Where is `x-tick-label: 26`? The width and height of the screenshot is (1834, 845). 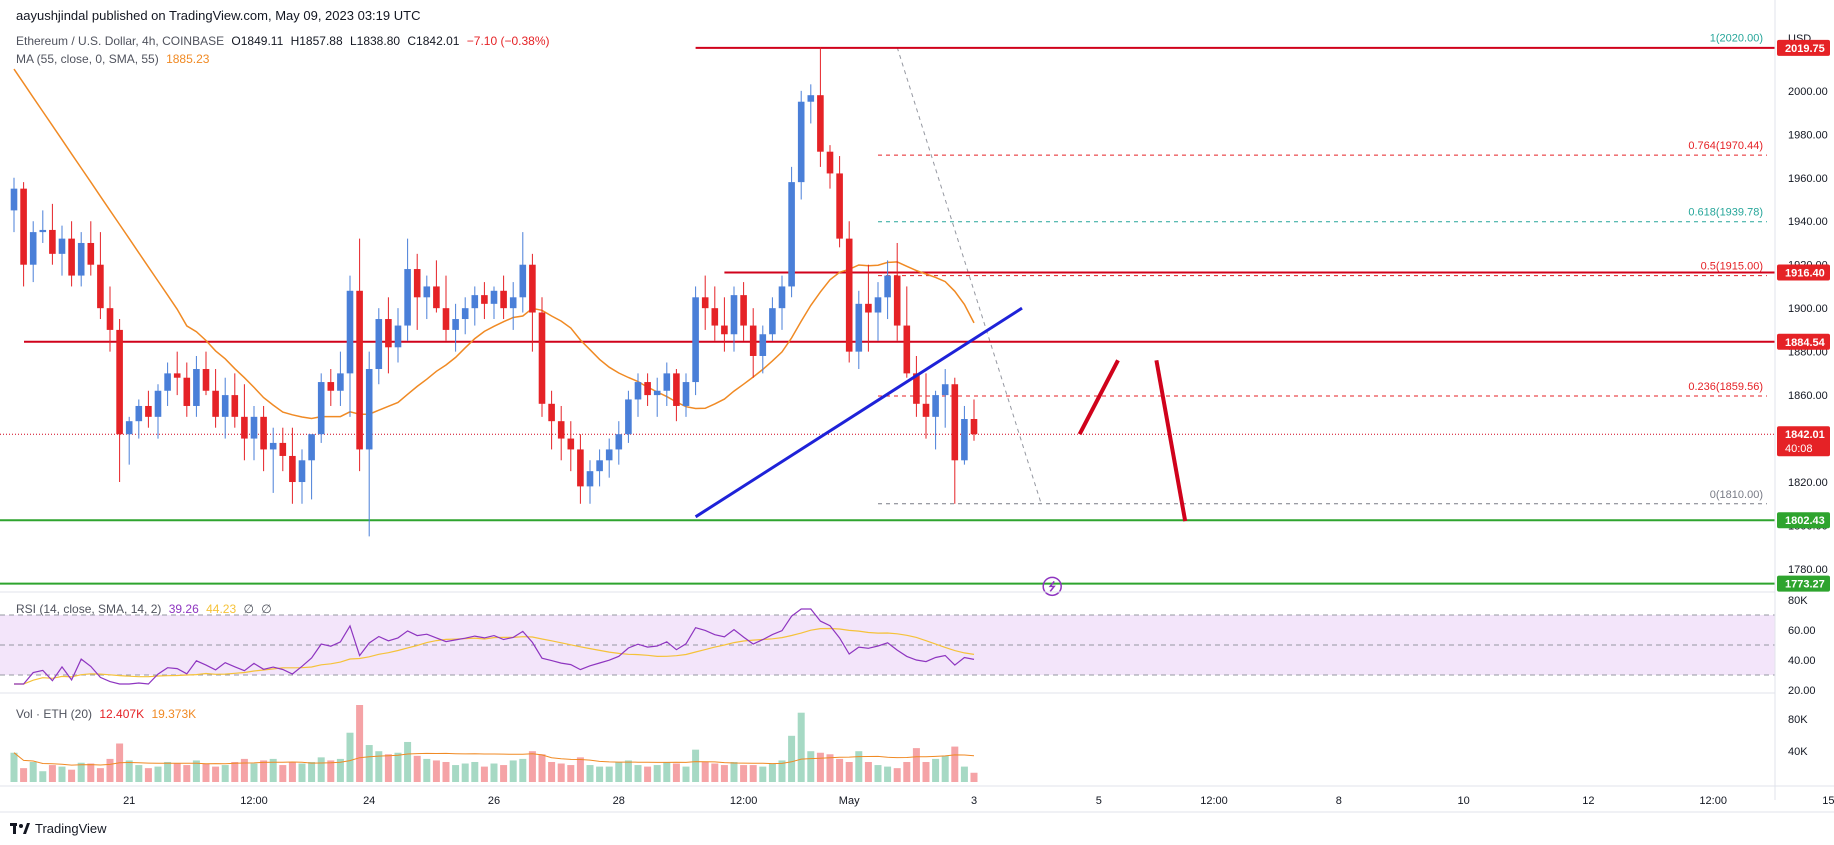 x-tick-label: 26 is located at coordinates (494, 801).